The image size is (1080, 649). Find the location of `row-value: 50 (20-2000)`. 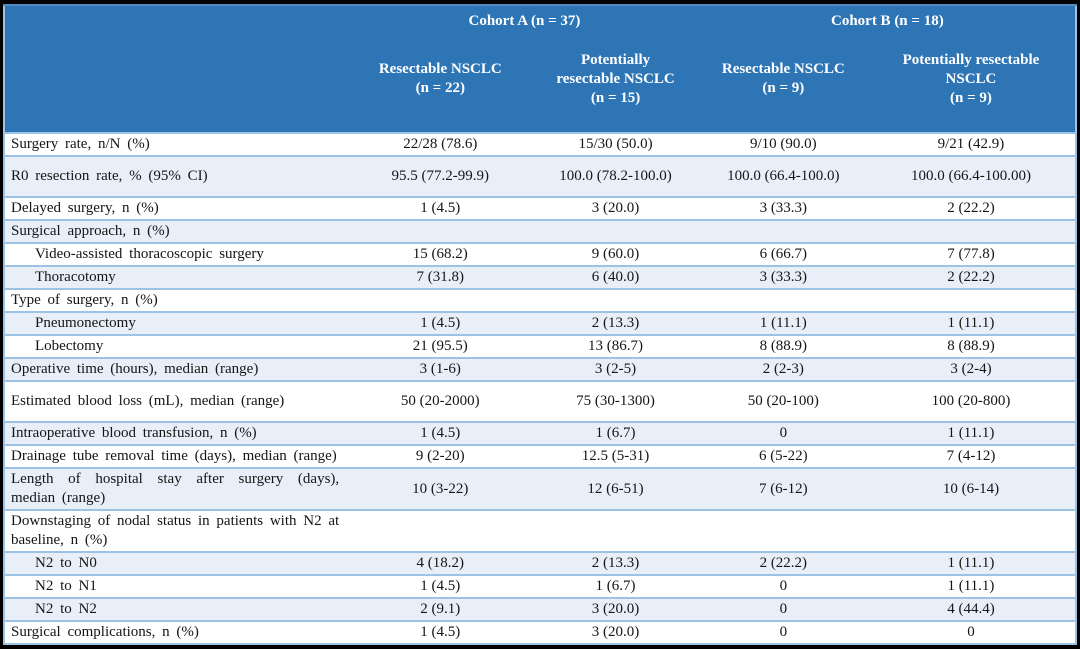

row-value: 50 (20-2000) is located at coordinates (440, 401).